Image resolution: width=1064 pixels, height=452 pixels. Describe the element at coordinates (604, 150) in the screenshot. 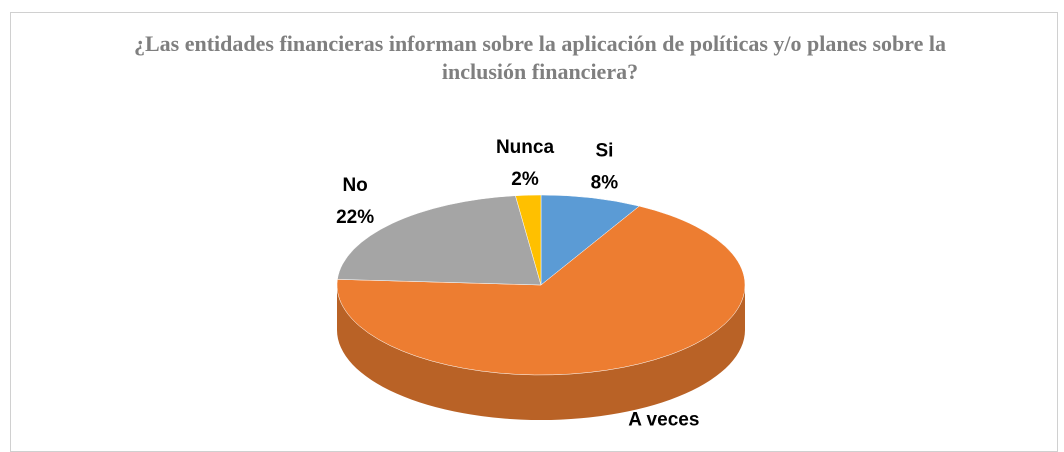

I see `slice-label: Si` at that location.